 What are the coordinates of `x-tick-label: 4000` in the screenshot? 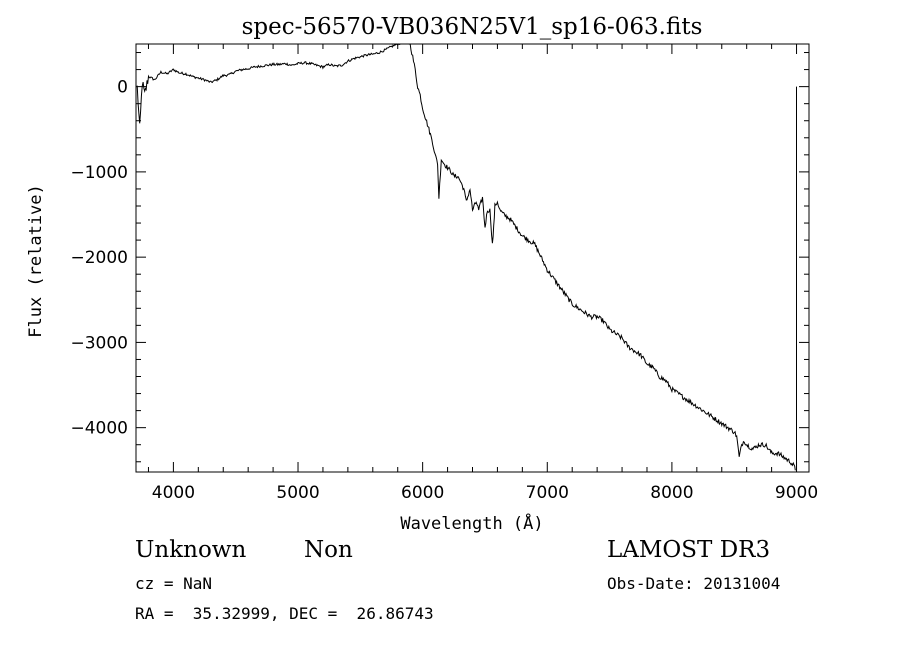 It's located at (173, 493).